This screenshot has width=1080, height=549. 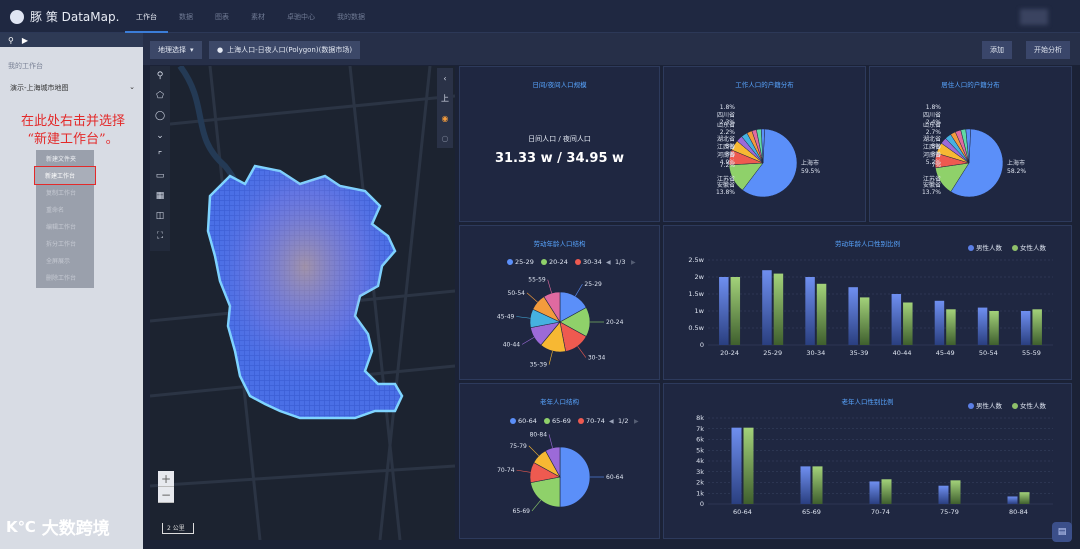 What do you see at coordinates (700, 418) in the screenshot?
I see `y-tick-label: 8k` at bounding box center [700, 418].